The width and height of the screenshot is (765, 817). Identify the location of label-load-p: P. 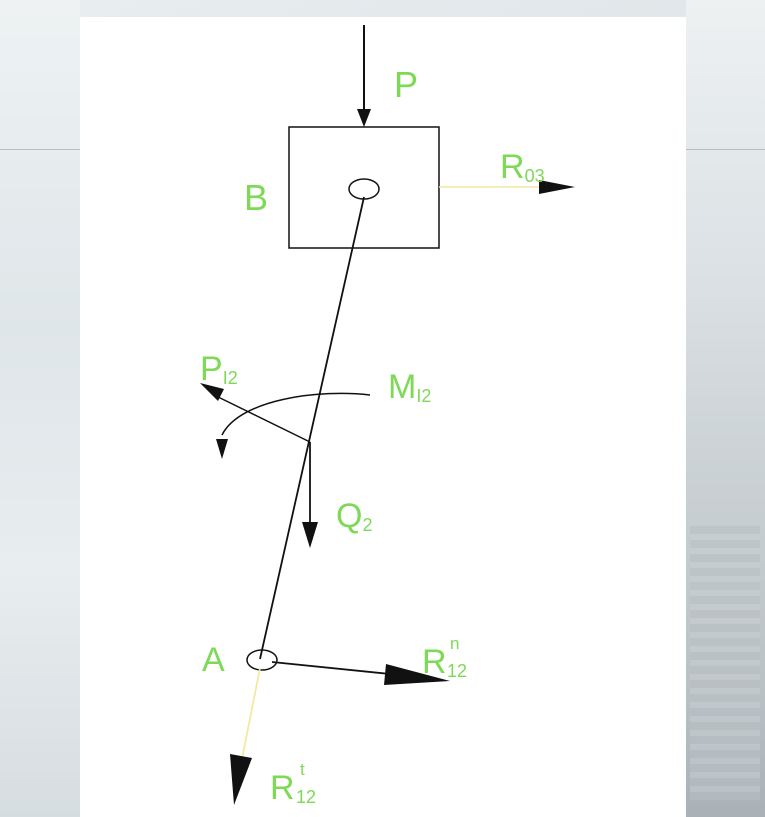
(406, 84).